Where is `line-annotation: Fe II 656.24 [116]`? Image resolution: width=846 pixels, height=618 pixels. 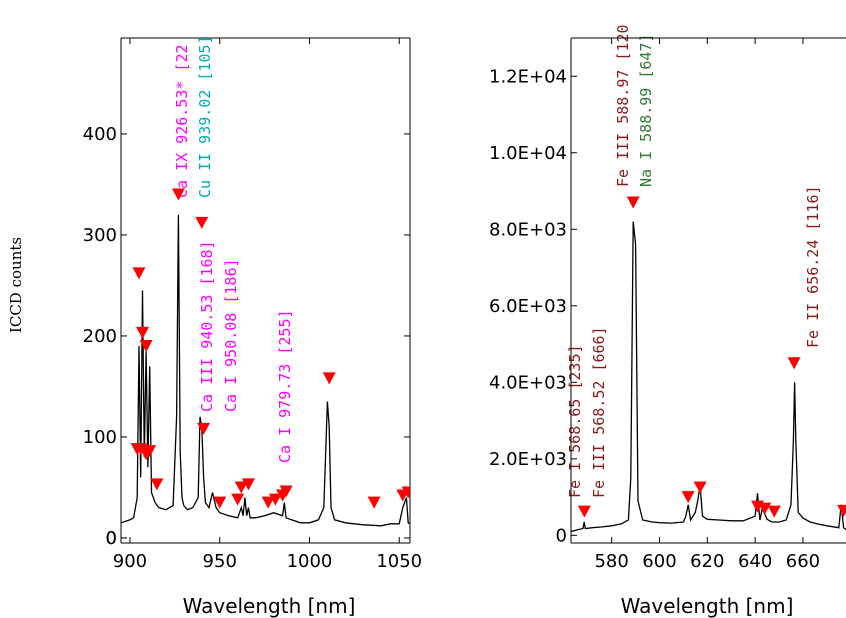
line-annotation: Fe II 656.24 [116] is located at coordinates (813, 266).